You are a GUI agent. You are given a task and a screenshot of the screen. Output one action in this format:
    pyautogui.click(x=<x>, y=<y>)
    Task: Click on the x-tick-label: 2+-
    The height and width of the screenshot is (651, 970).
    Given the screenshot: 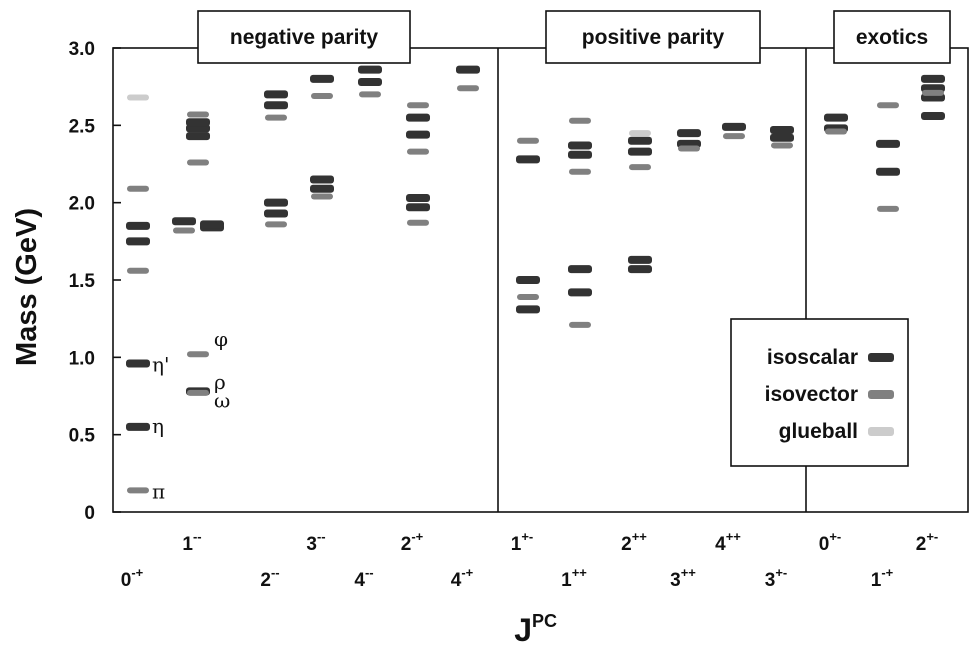 What is the action you would take?
    pyautogui.click(x=927, y=542)
    